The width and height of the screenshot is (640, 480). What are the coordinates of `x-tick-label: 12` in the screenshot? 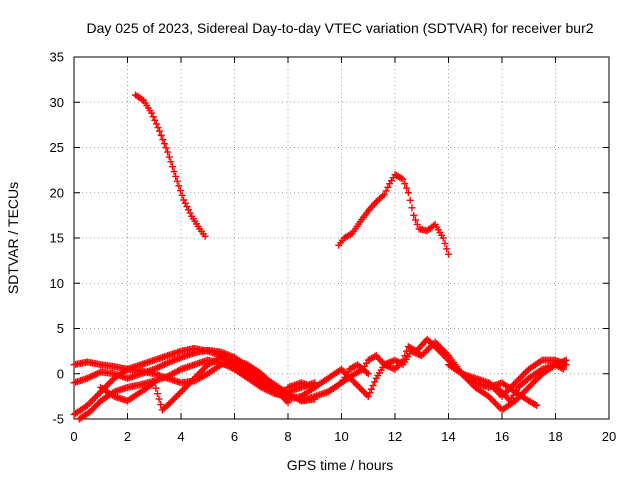 It's located at (395, 436).